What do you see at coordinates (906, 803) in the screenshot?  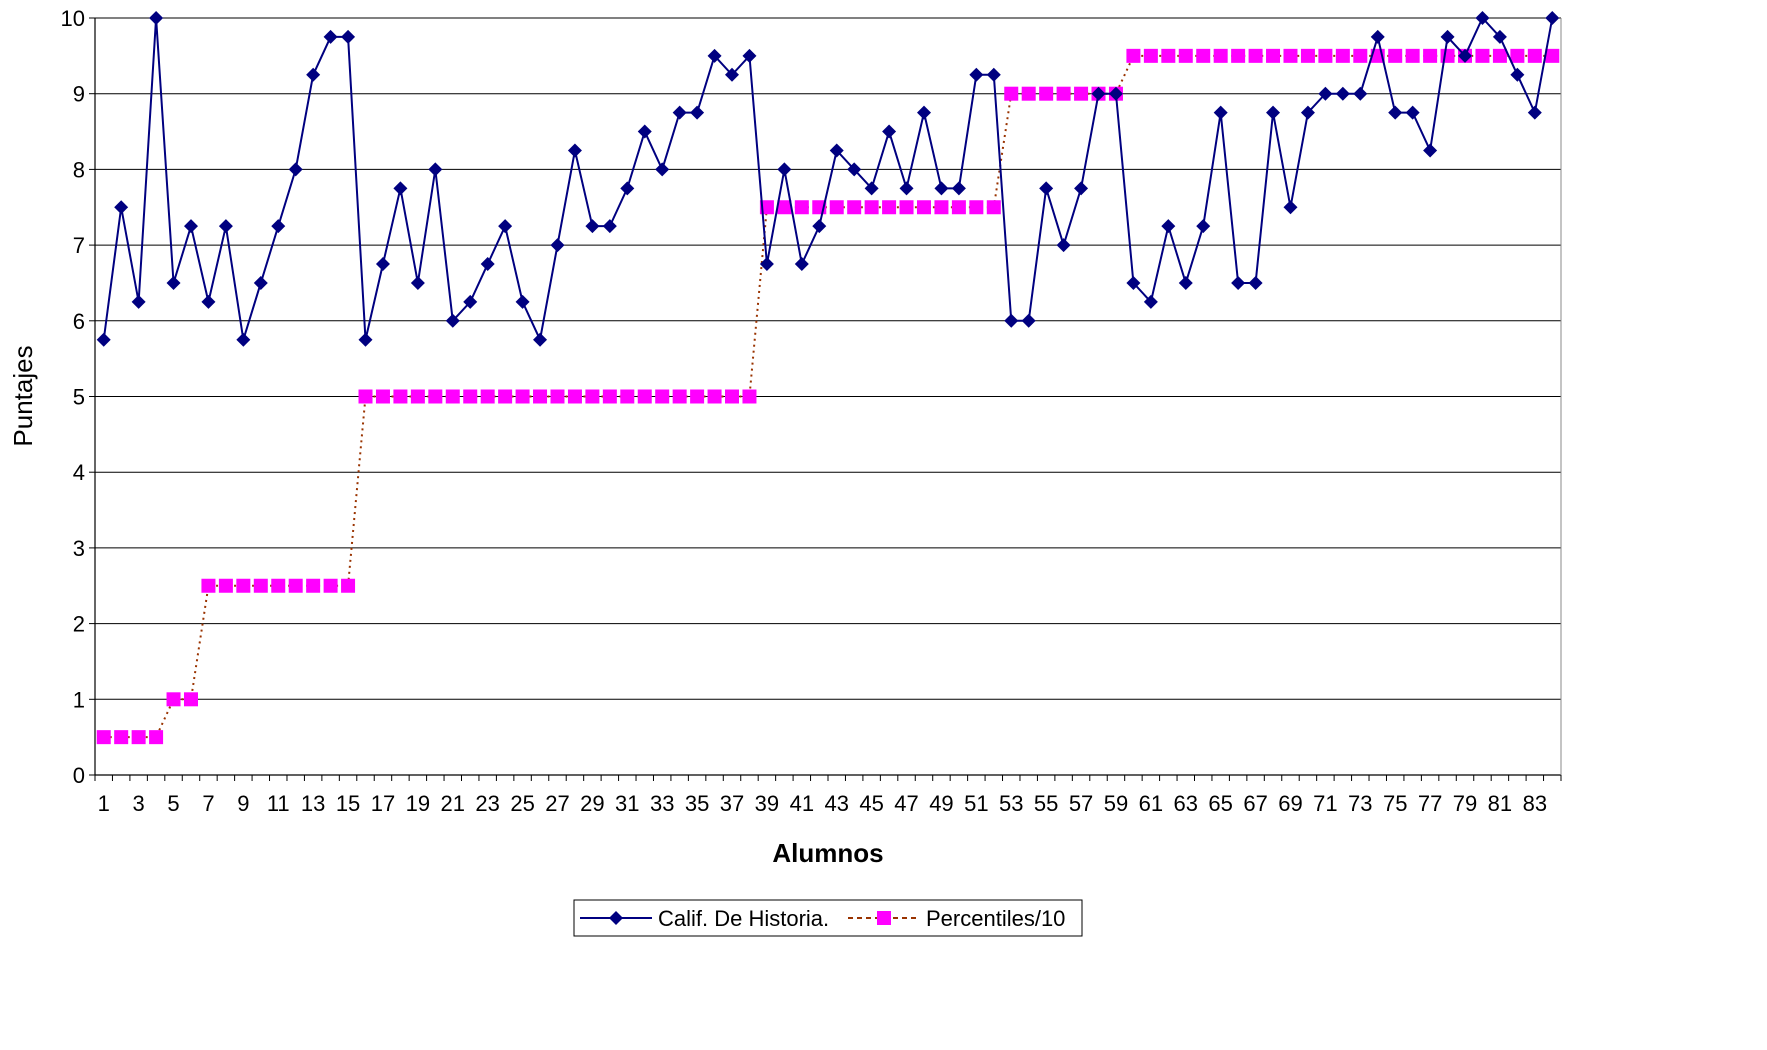 I see `x-tick-label: 47` at bounding box center [906, 803].